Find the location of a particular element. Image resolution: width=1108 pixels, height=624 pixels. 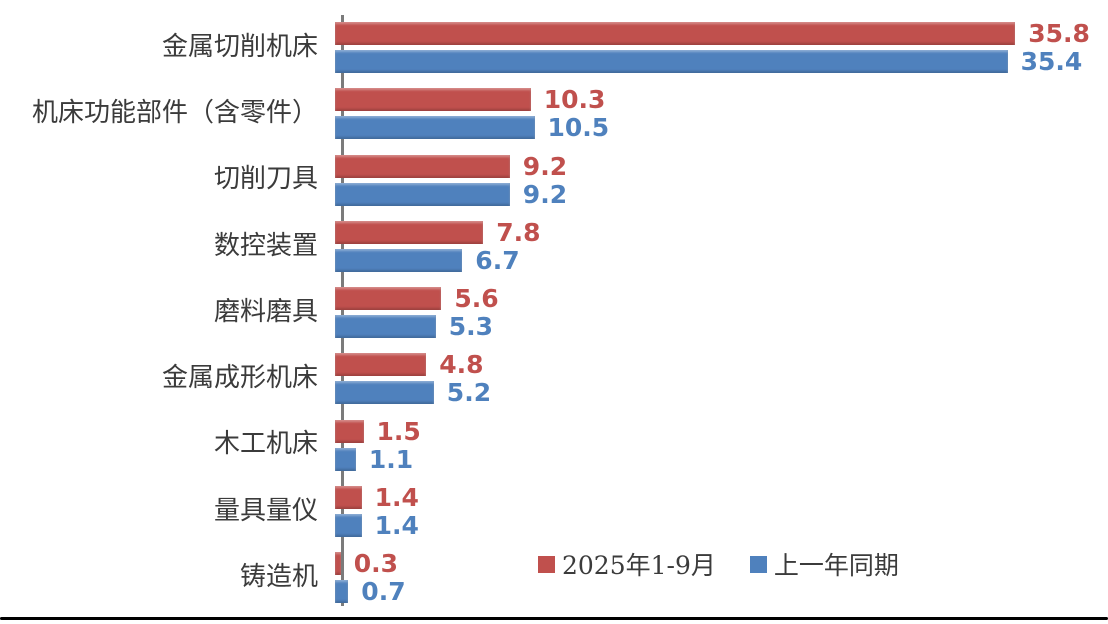

bar-pair: 7.8 6.7 is located at coordinates (719, 246).